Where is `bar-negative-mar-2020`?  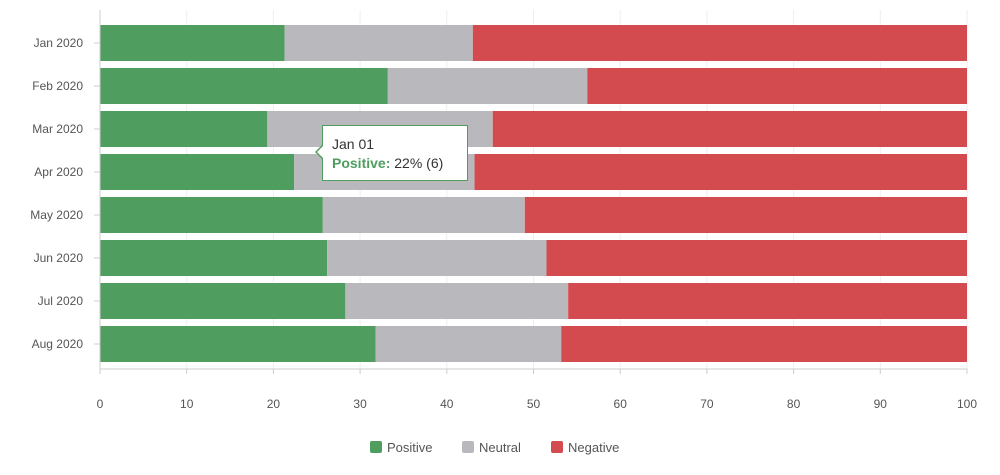
bar-negative-mar-2020 is located at coordinates (729, 129).